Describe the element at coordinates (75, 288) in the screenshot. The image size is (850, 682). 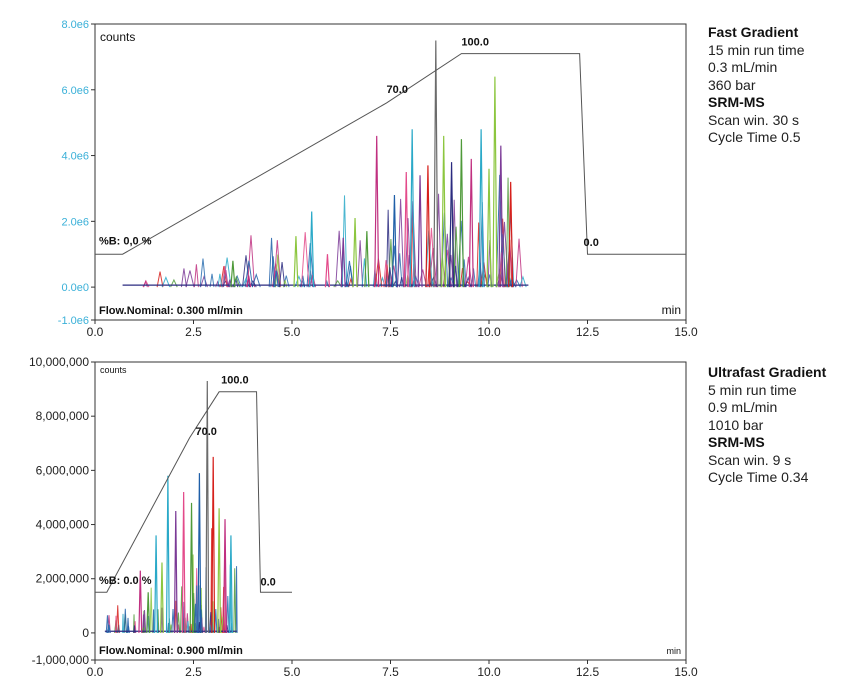
I see `y-tick-label: 0.0e0` at that location.